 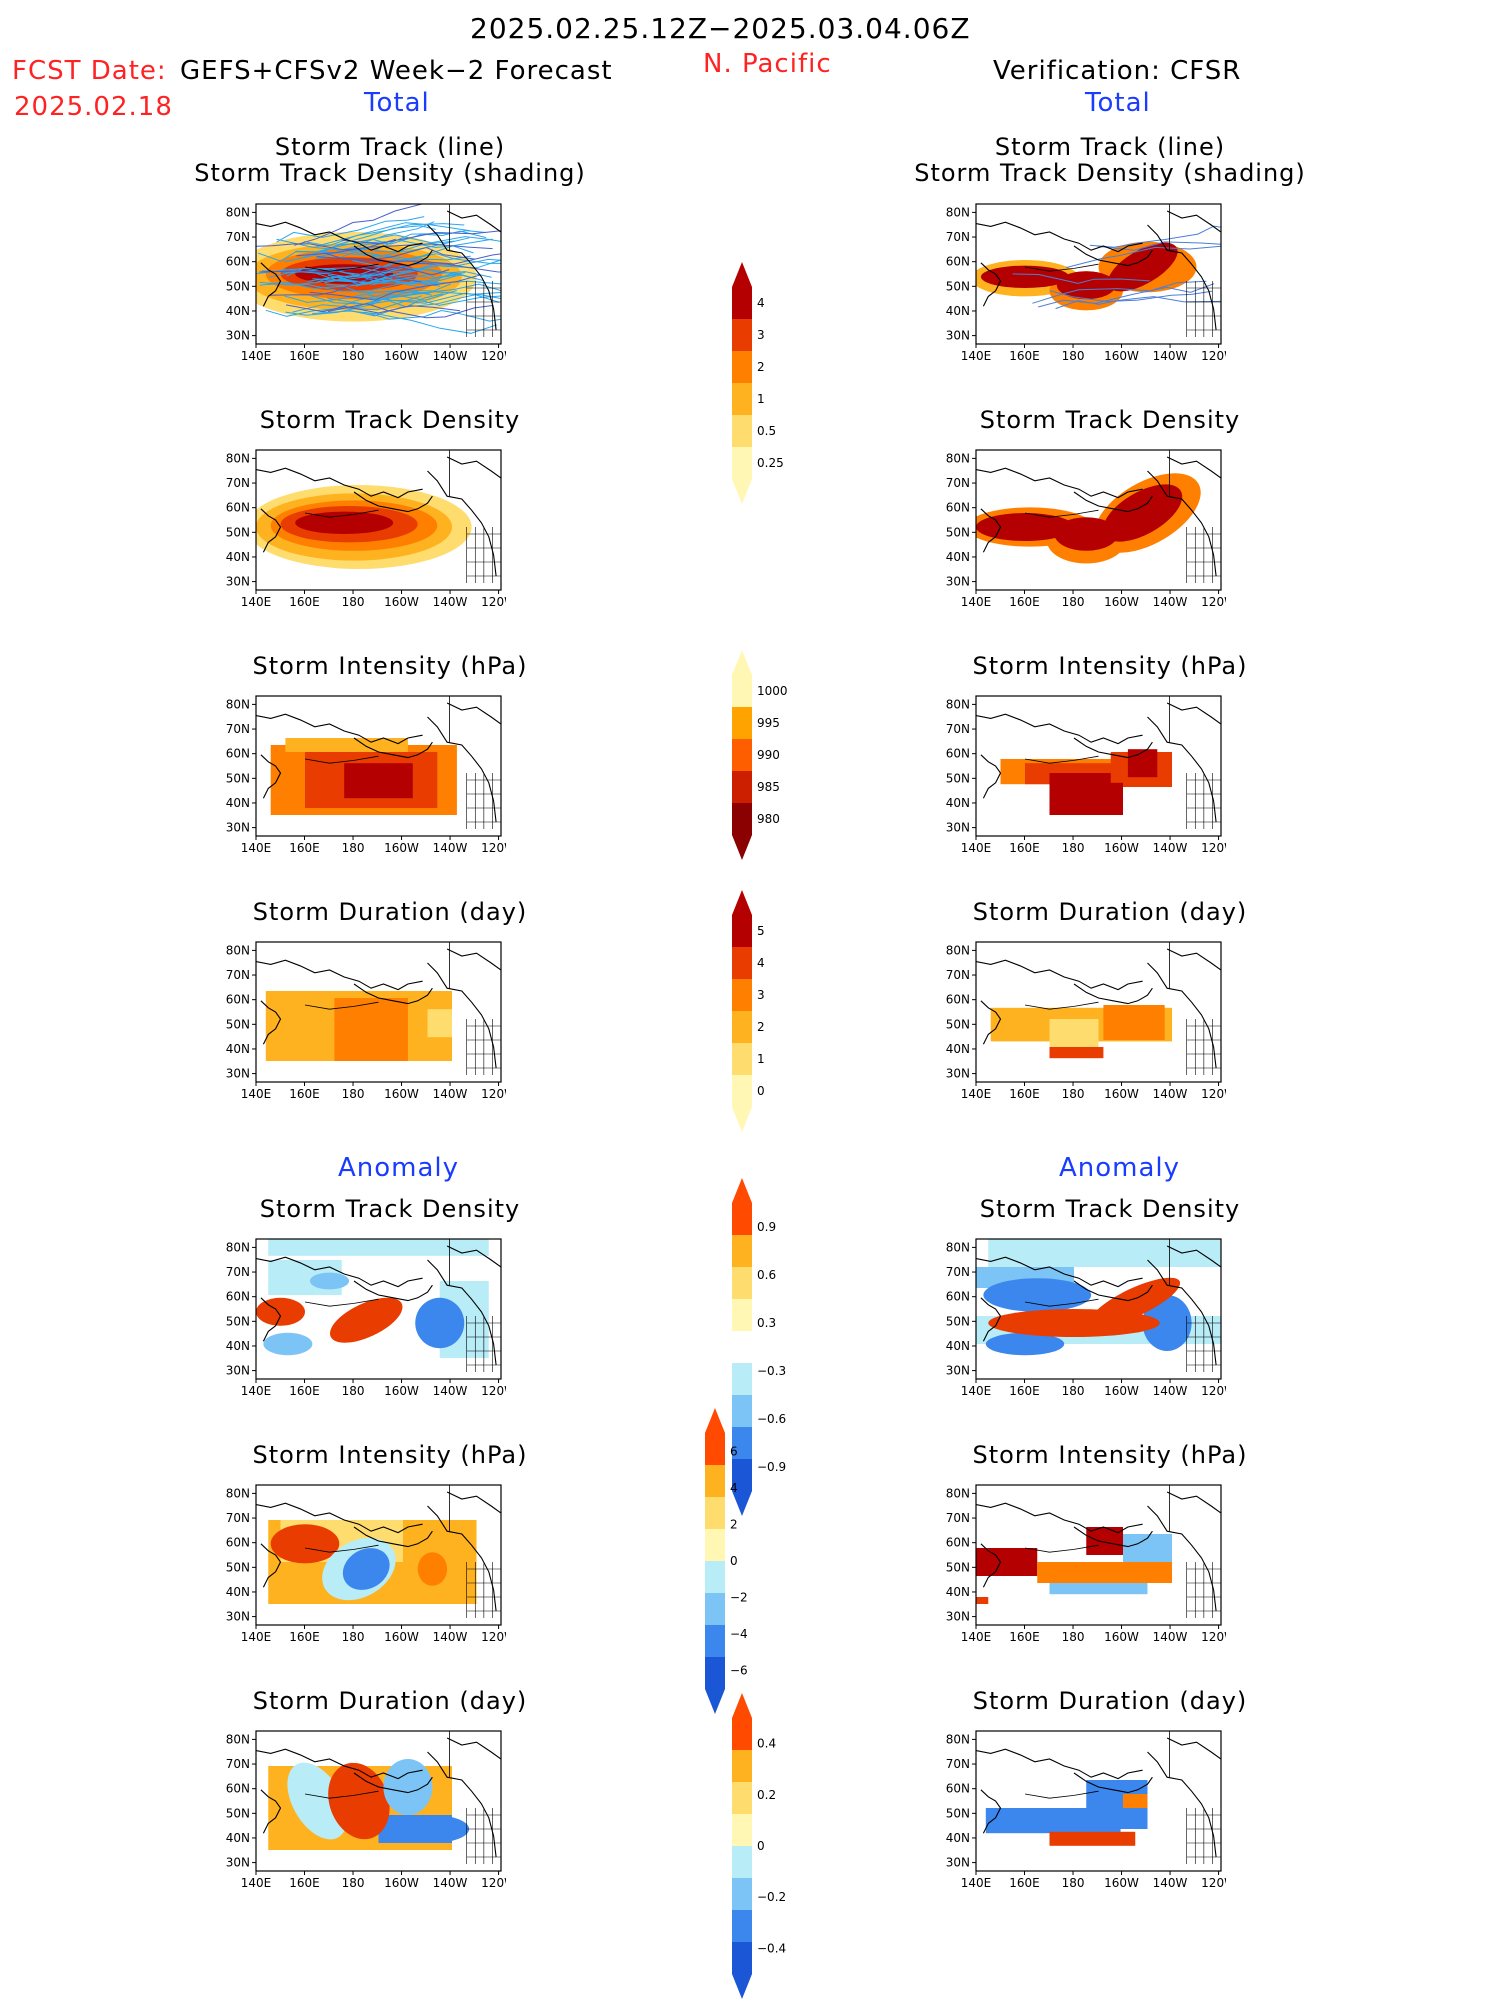 What do you see at coordinates (396, 71) in the screenshot?
I see `model-name: GEFS+CFSv2 Week−2 Forecast` at bounding box center [396, 71].